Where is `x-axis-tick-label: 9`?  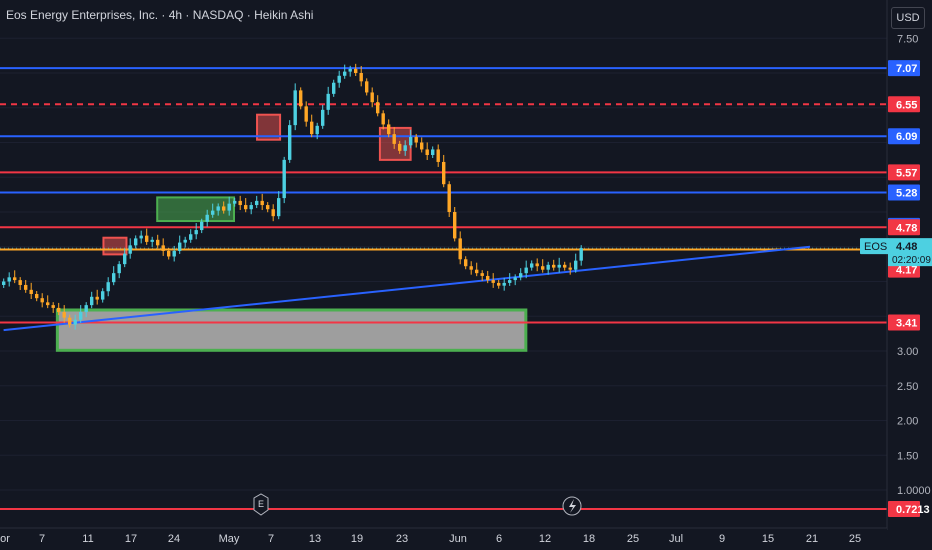 x-axis-tick-label: 9 is located at coordinates (722, 539).